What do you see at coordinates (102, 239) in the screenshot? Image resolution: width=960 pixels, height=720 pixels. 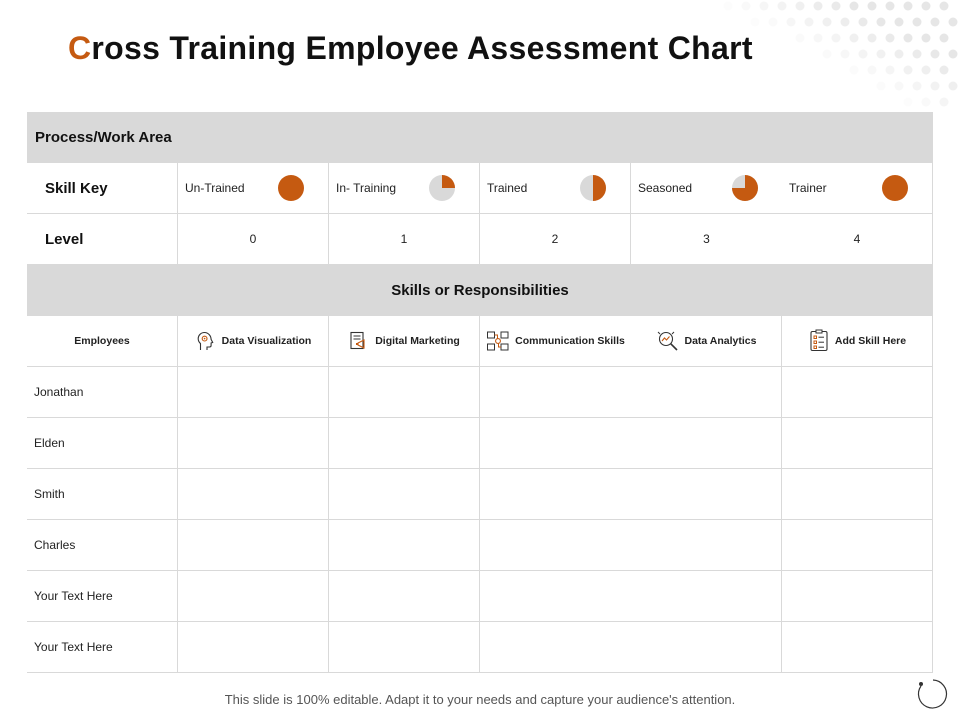 I see `level-label: Level` at bounding box center [102, 239].